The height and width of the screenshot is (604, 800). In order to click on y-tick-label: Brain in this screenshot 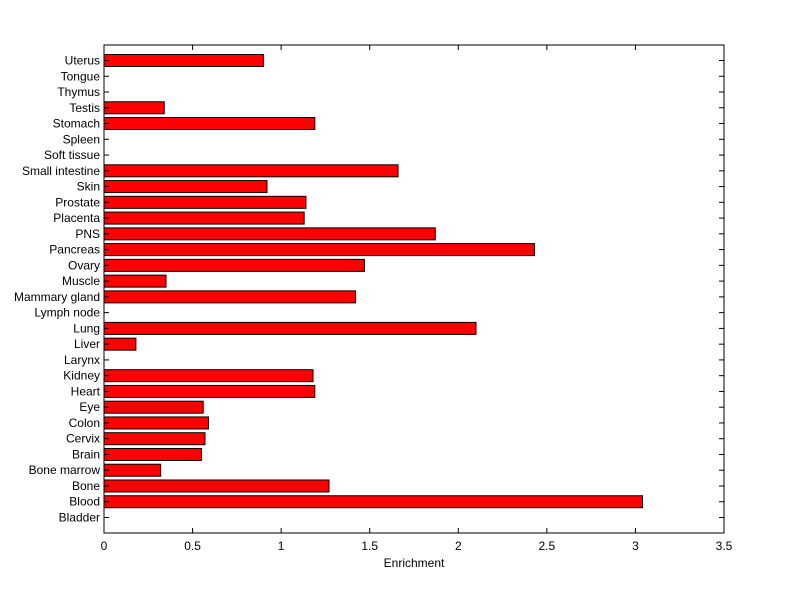, I will do `click(86, 454)`.